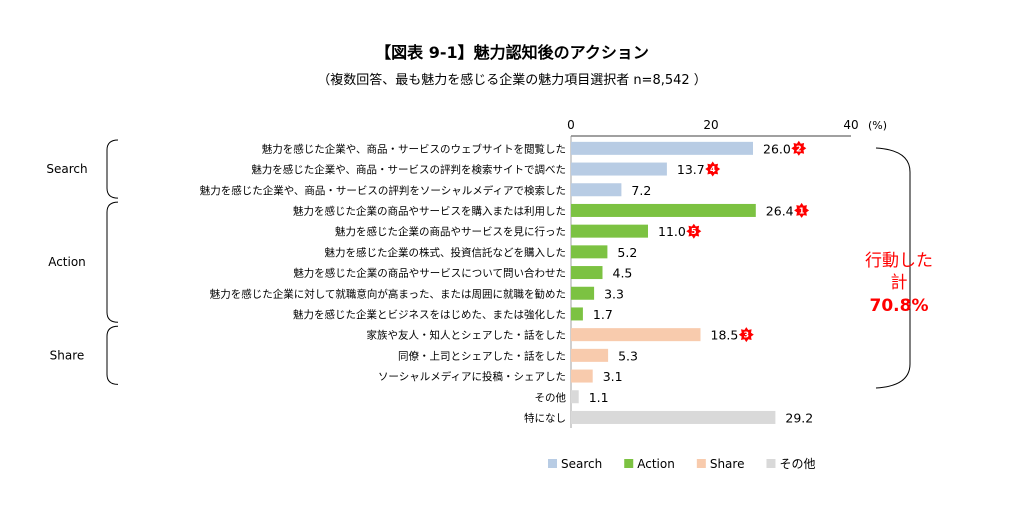  What do you see at coordinates (467, 335) in the screenshot?
I see `category-label: 家族や友人・知人とシェアした・話をした` at bounding box center [467, 335].